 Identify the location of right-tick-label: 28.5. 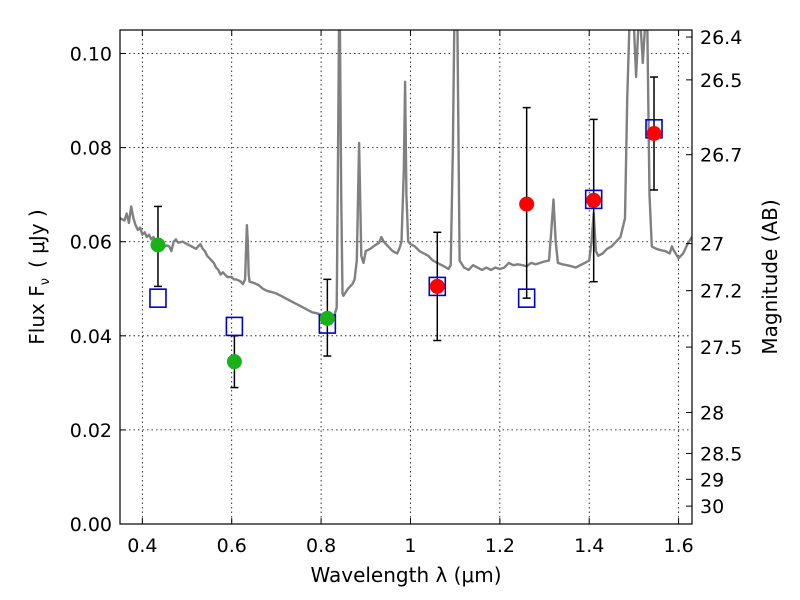
(721, 454).